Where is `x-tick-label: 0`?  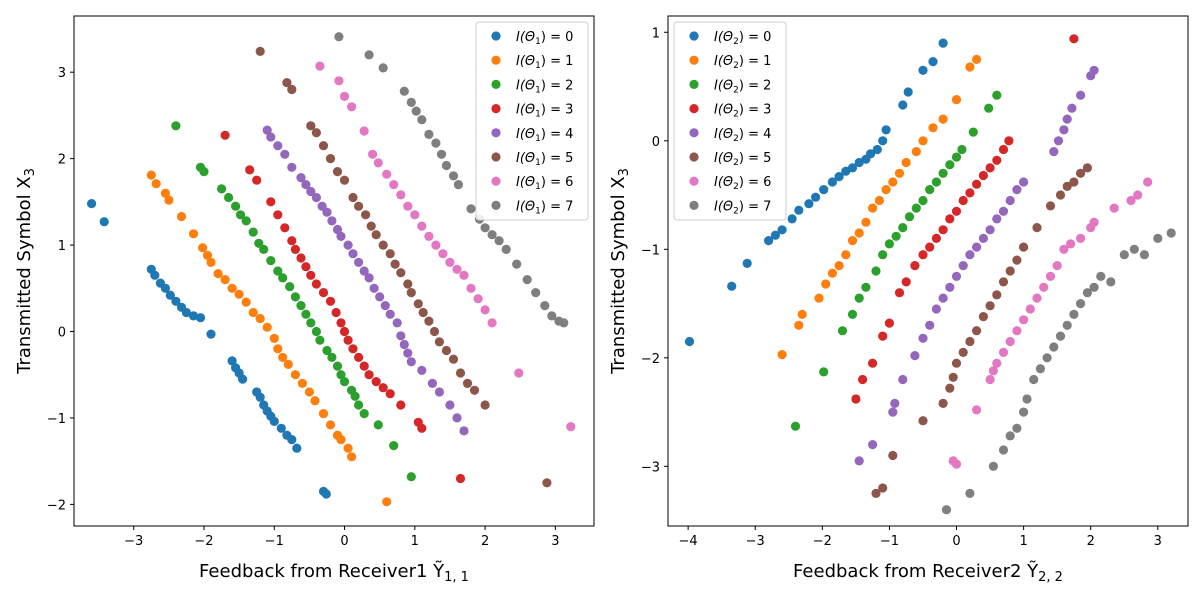
x-tick-label: 0 is located at coordinates (344, 541).